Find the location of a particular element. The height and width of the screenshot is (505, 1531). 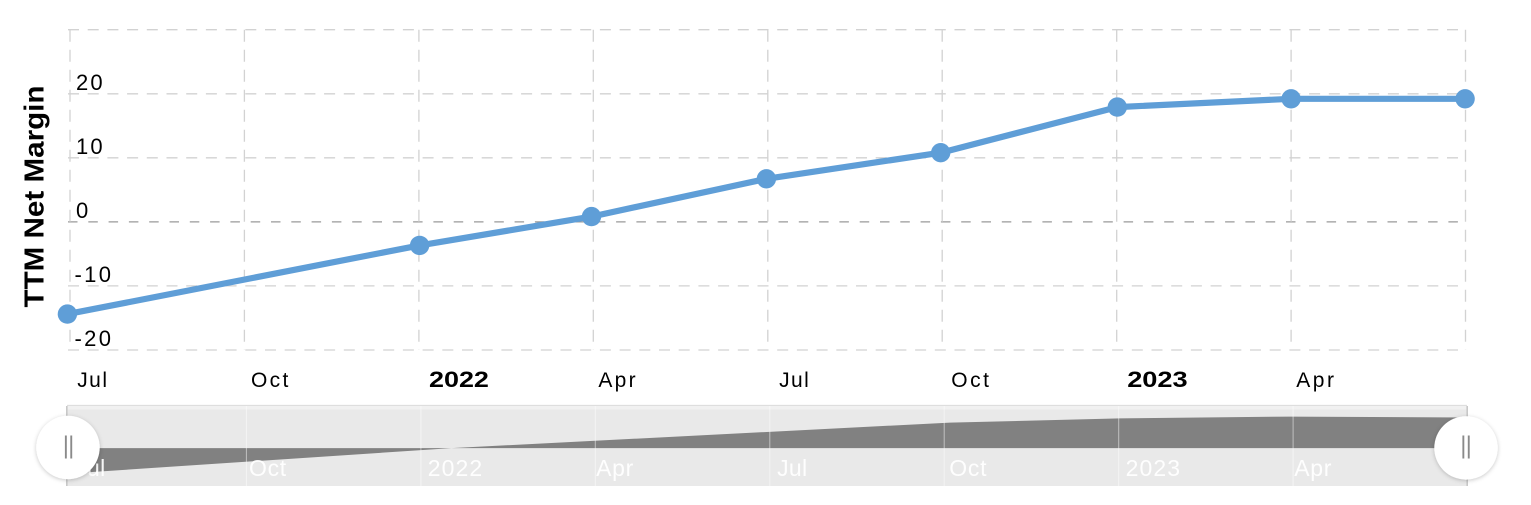

svg-text: 0 is located at coordinates (82, 210).